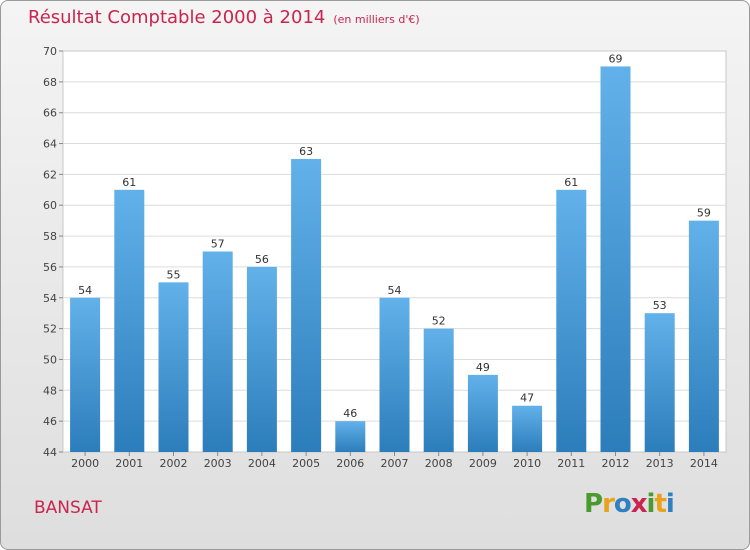 The width and height of the screenshot is (750, 550). What do you see at coordinates (174, 463) in the screenshot?
I see `x-tick-label: 2002` at bounding box center [174, 463].